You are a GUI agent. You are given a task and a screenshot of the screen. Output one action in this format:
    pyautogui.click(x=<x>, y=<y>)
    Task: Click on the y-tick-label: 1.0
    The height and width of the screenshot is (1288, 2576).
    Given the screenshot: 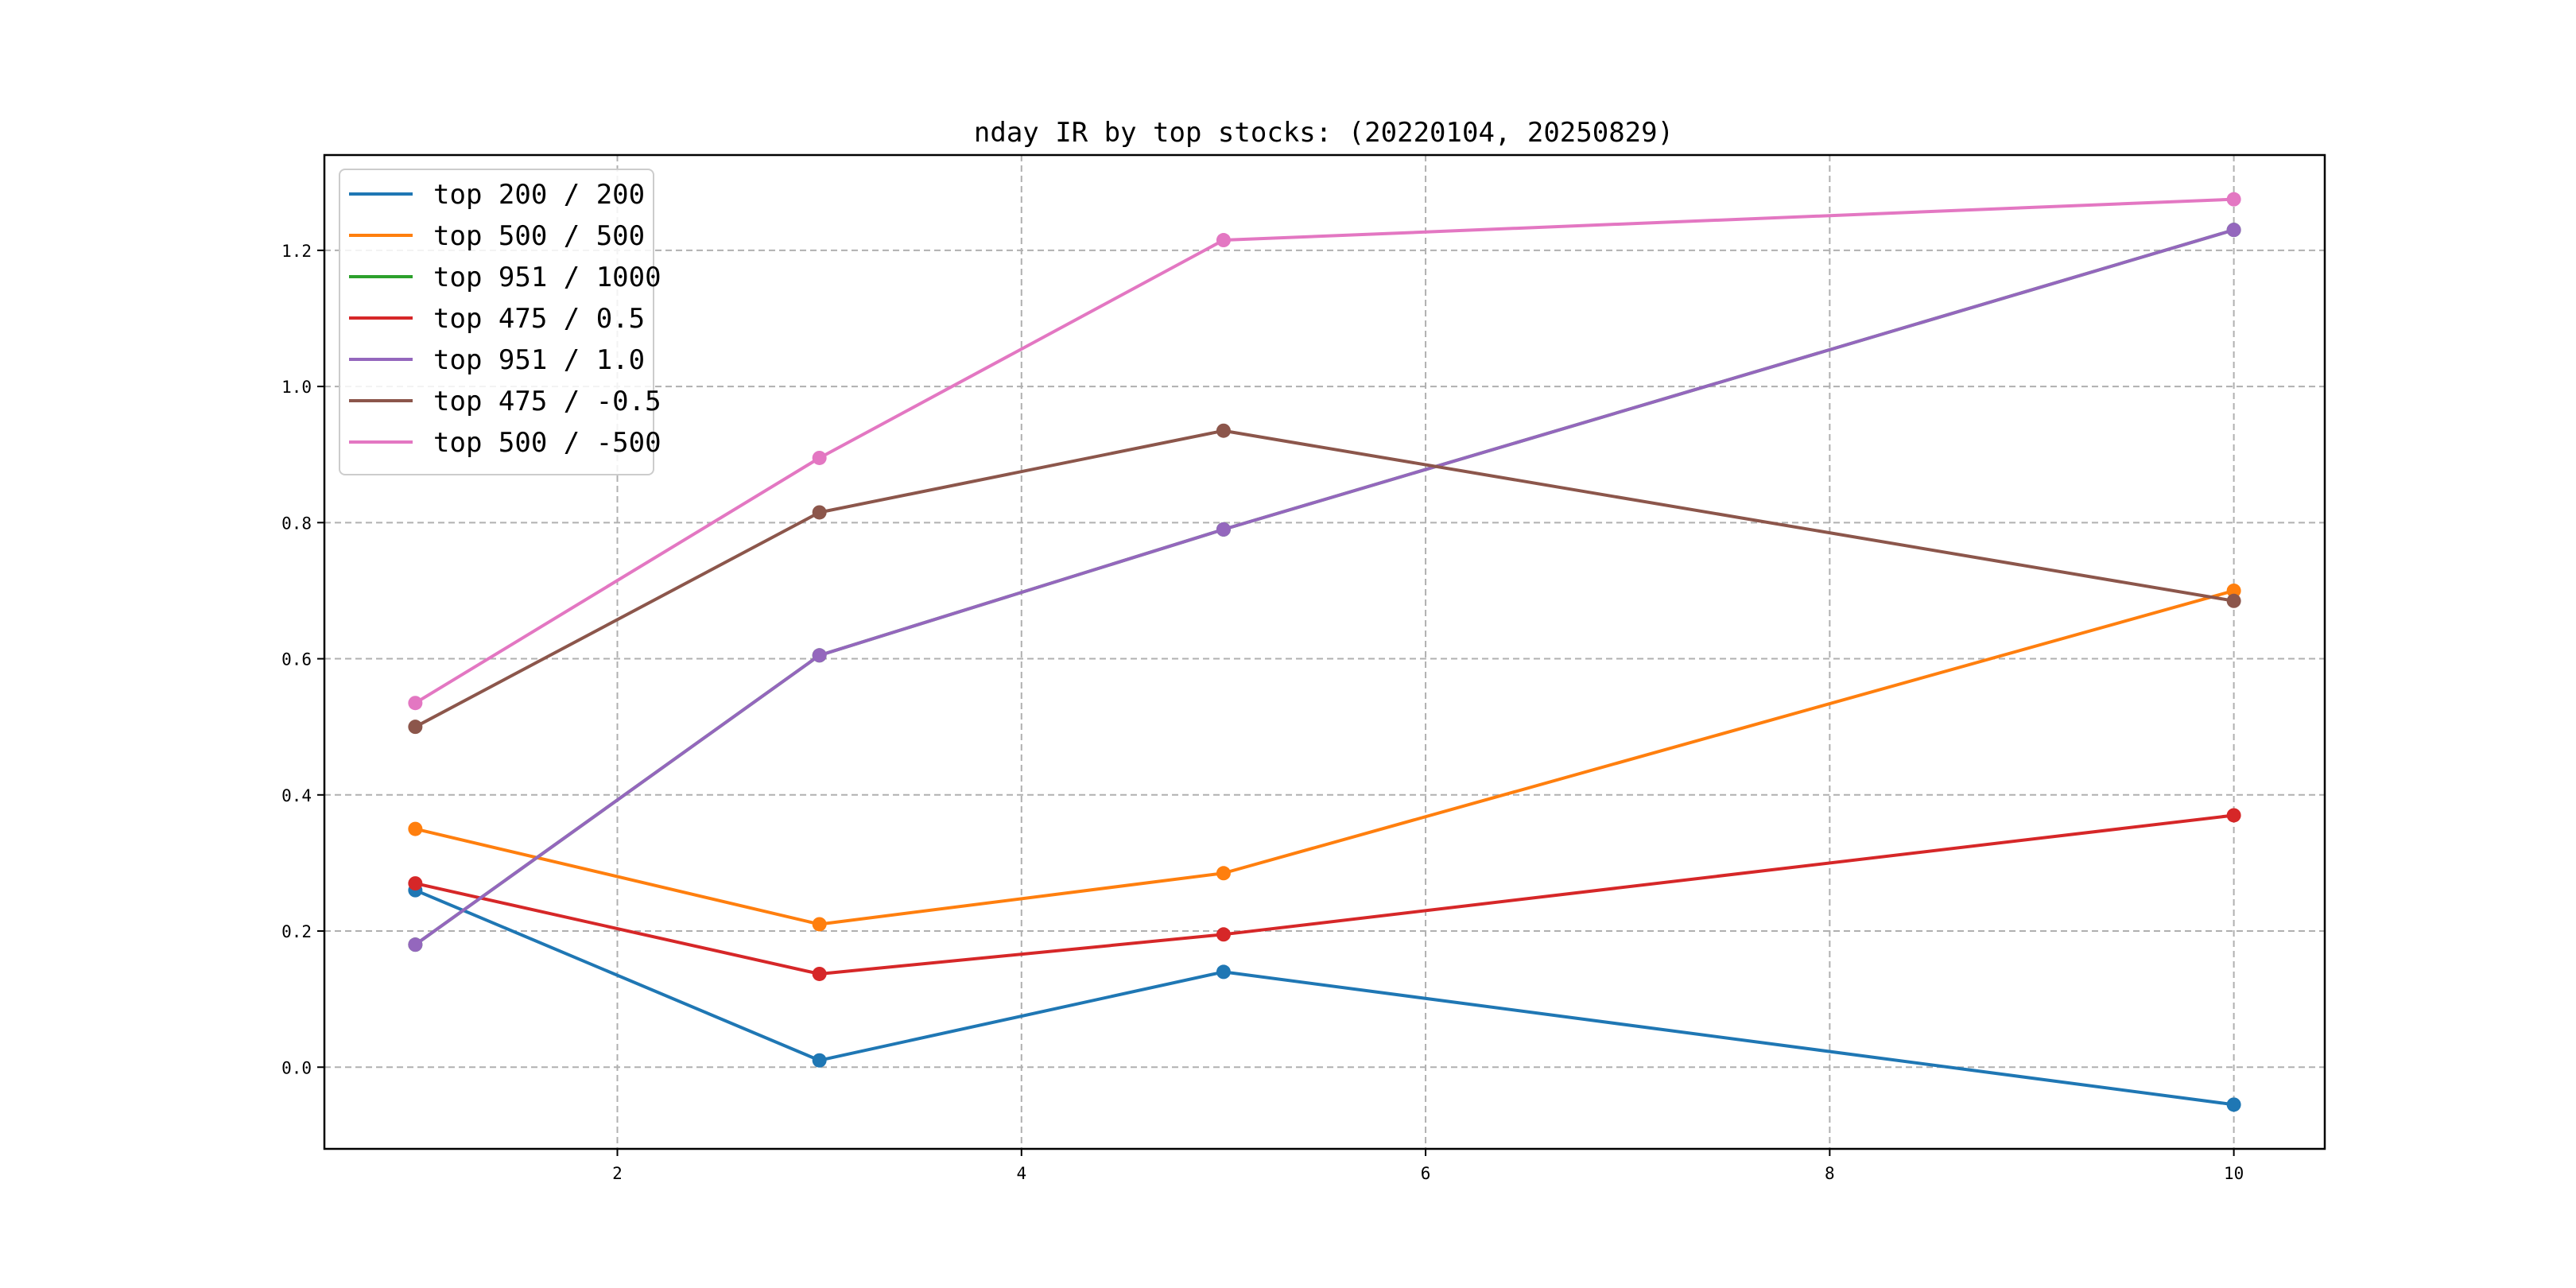 What is the action you would take?
    pyautogui.click(x=296, y=387)
    